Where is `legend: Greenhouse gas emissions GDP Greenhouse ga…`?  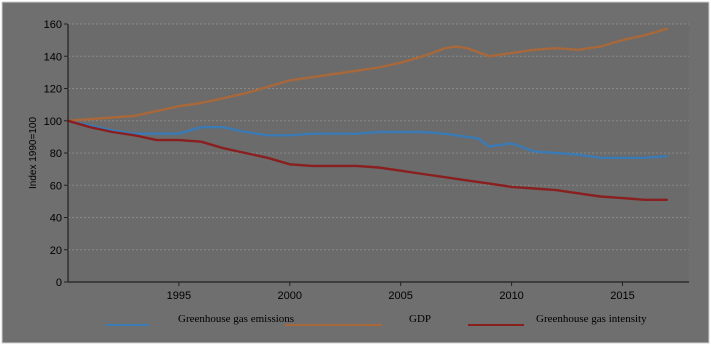 legend: Greenhouse gas emissions GDP Greenhouse ga… is located at coordinates (376, 319).